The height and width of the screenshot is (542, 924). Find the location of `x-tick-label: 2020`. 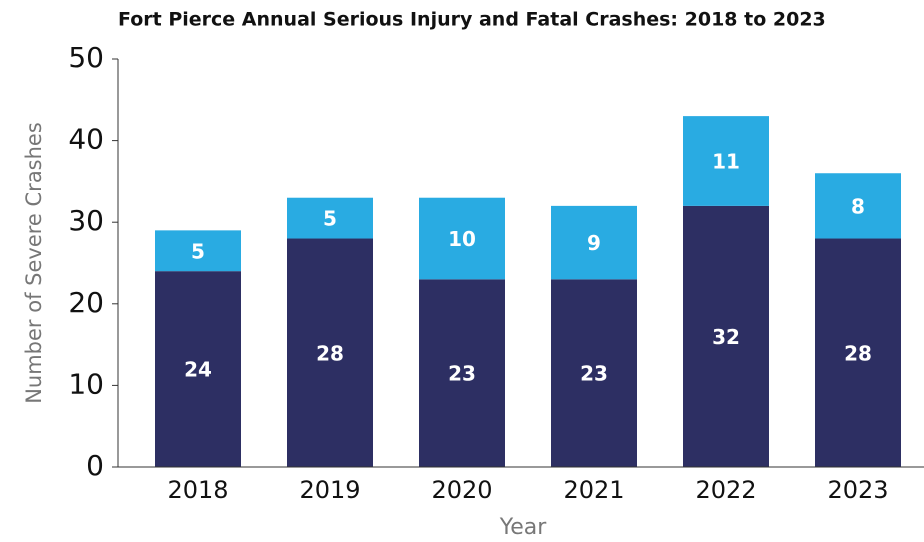

x-tick-label: 2020 is located at coordinates (461, 490).